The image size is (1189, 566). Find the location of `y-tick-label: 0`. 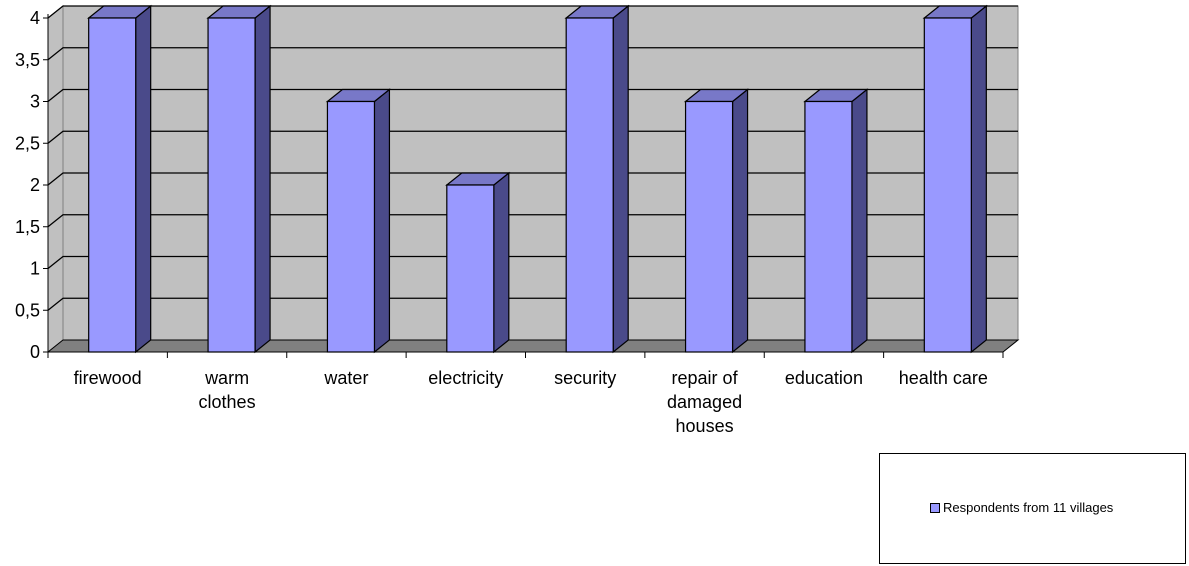

y-tick-label: 0 is located at coordinates (35, 352).